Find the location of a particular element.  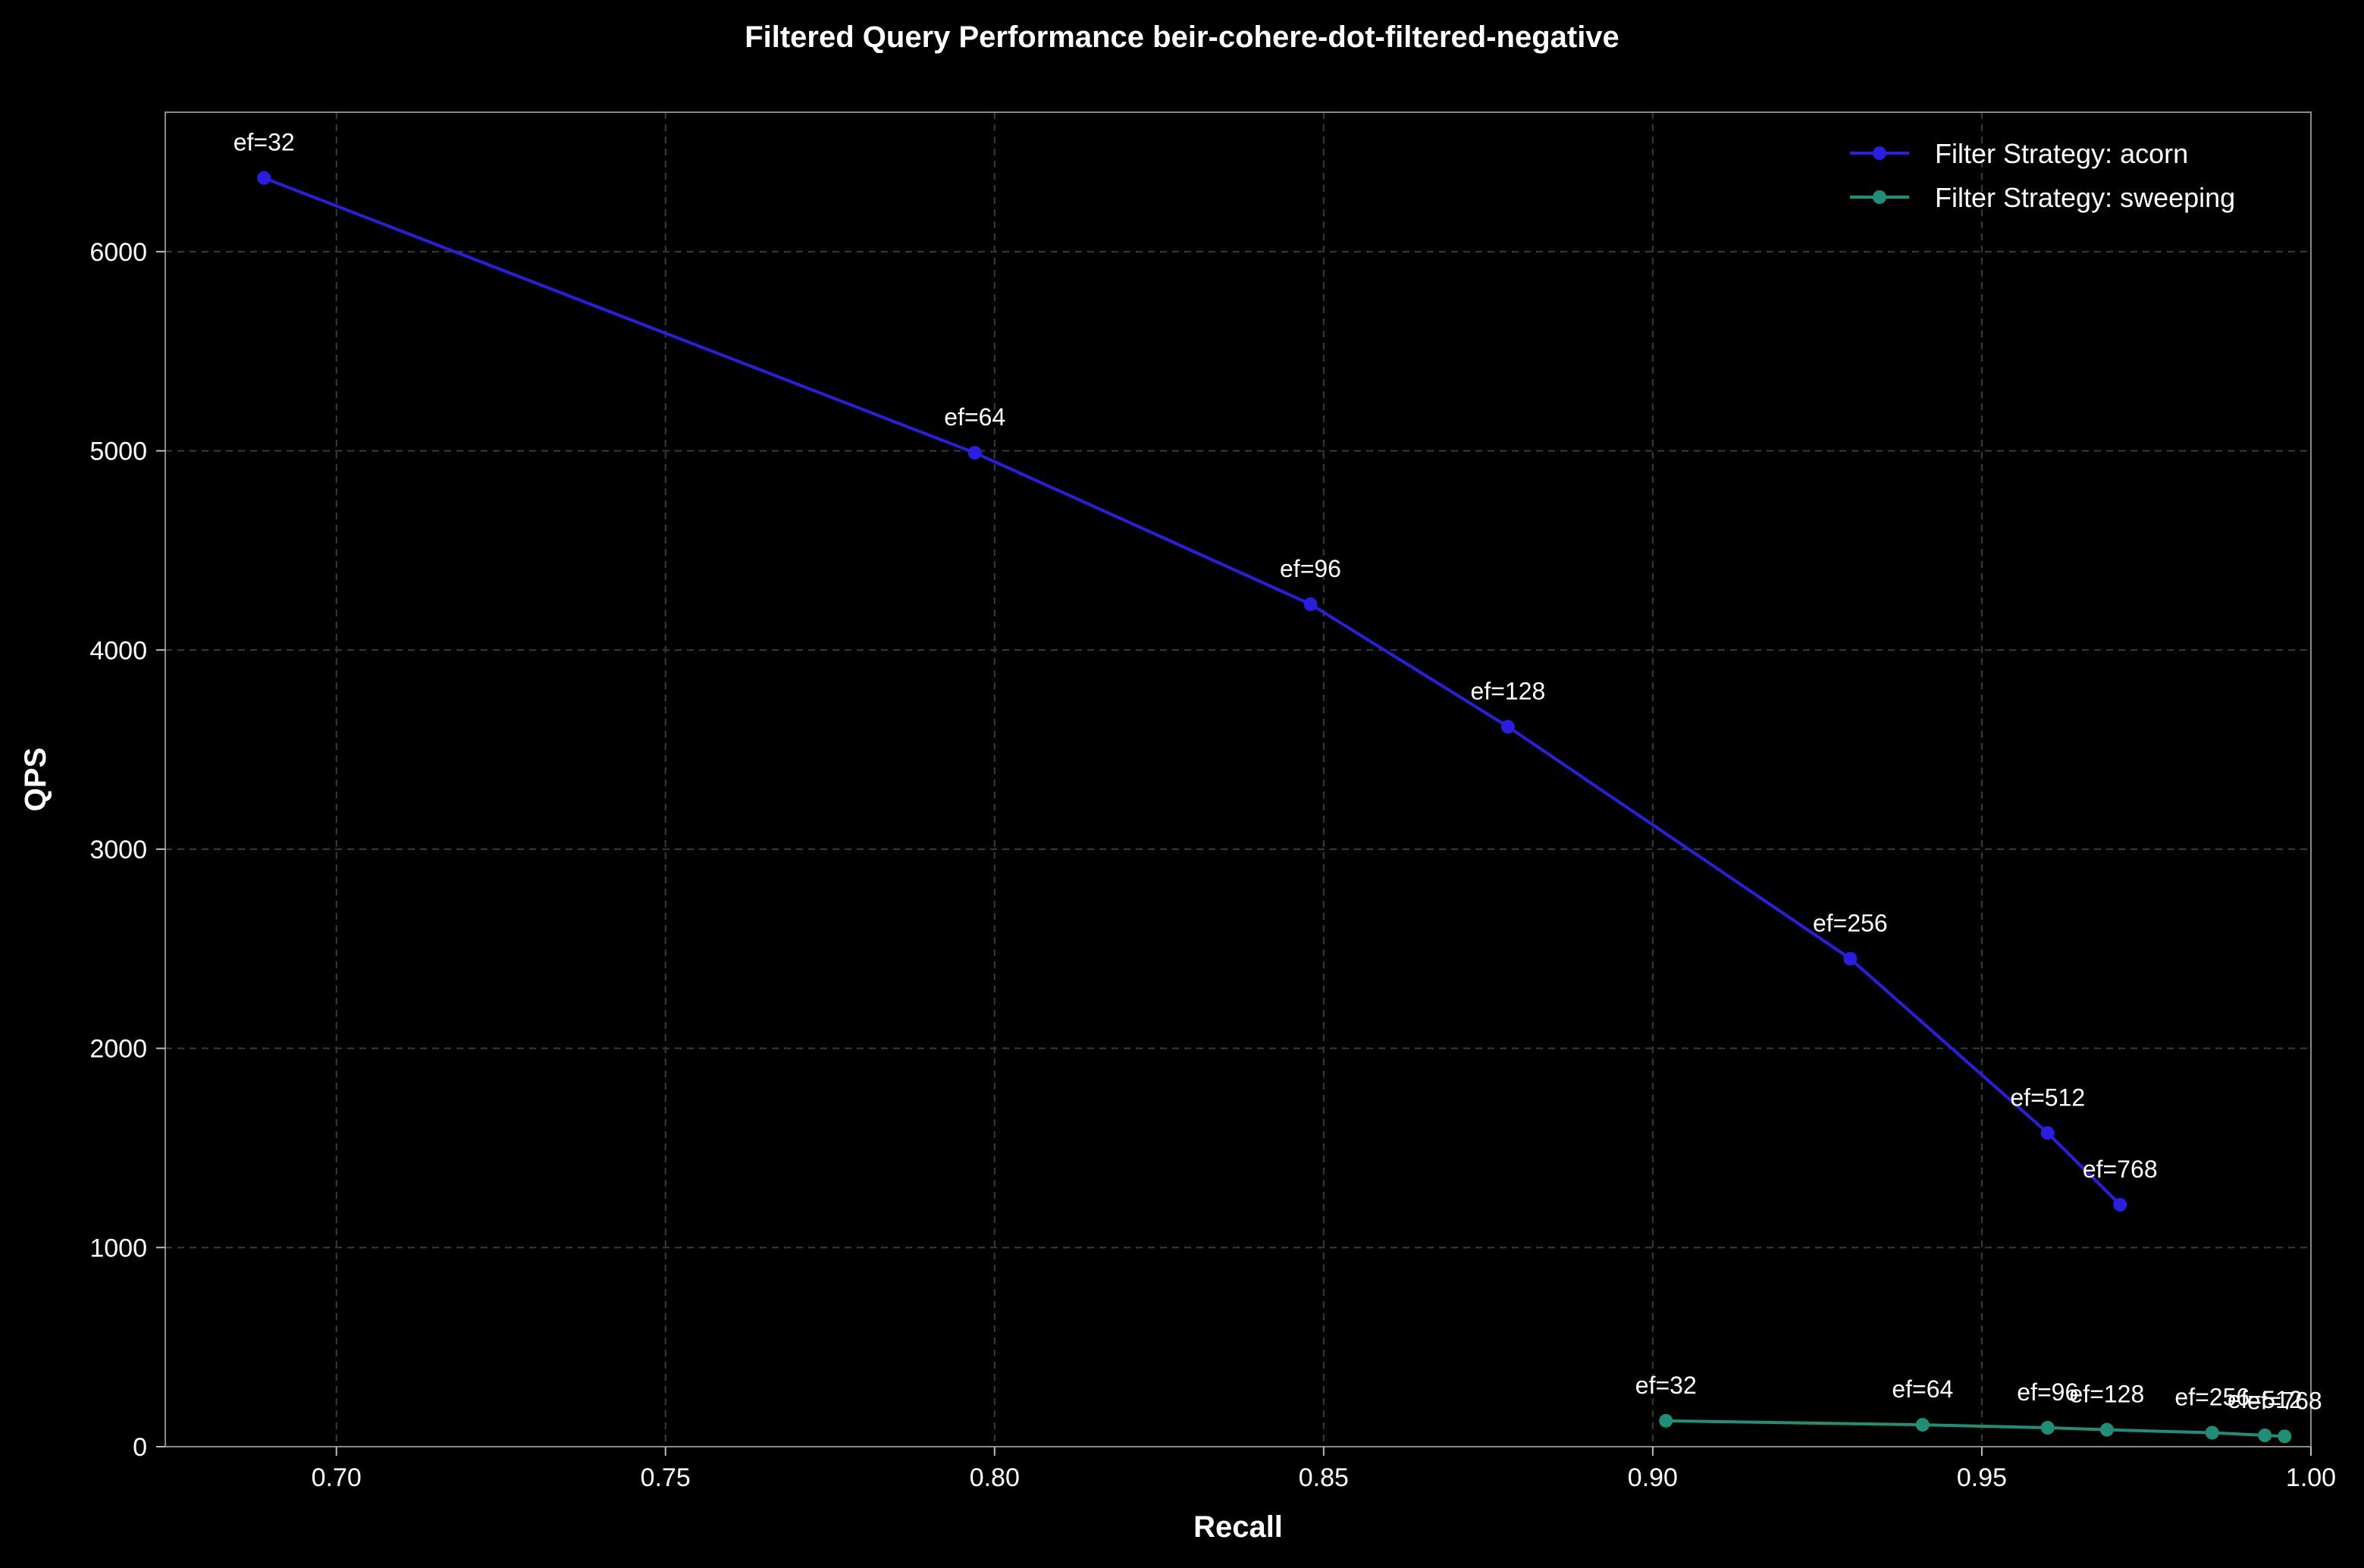

y-tick-label: 0 is located at coordinates (140, 1448).